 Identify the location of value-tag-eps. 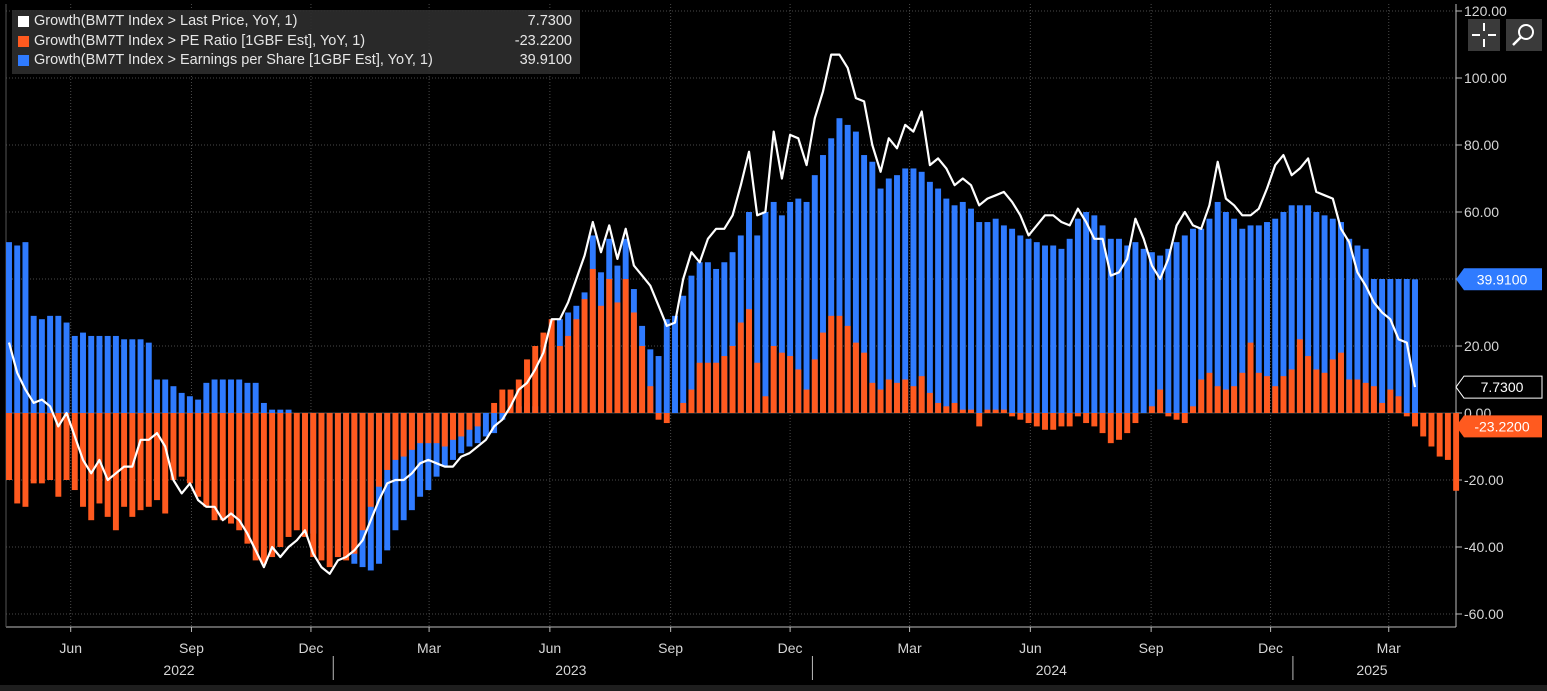
(1499, 279).